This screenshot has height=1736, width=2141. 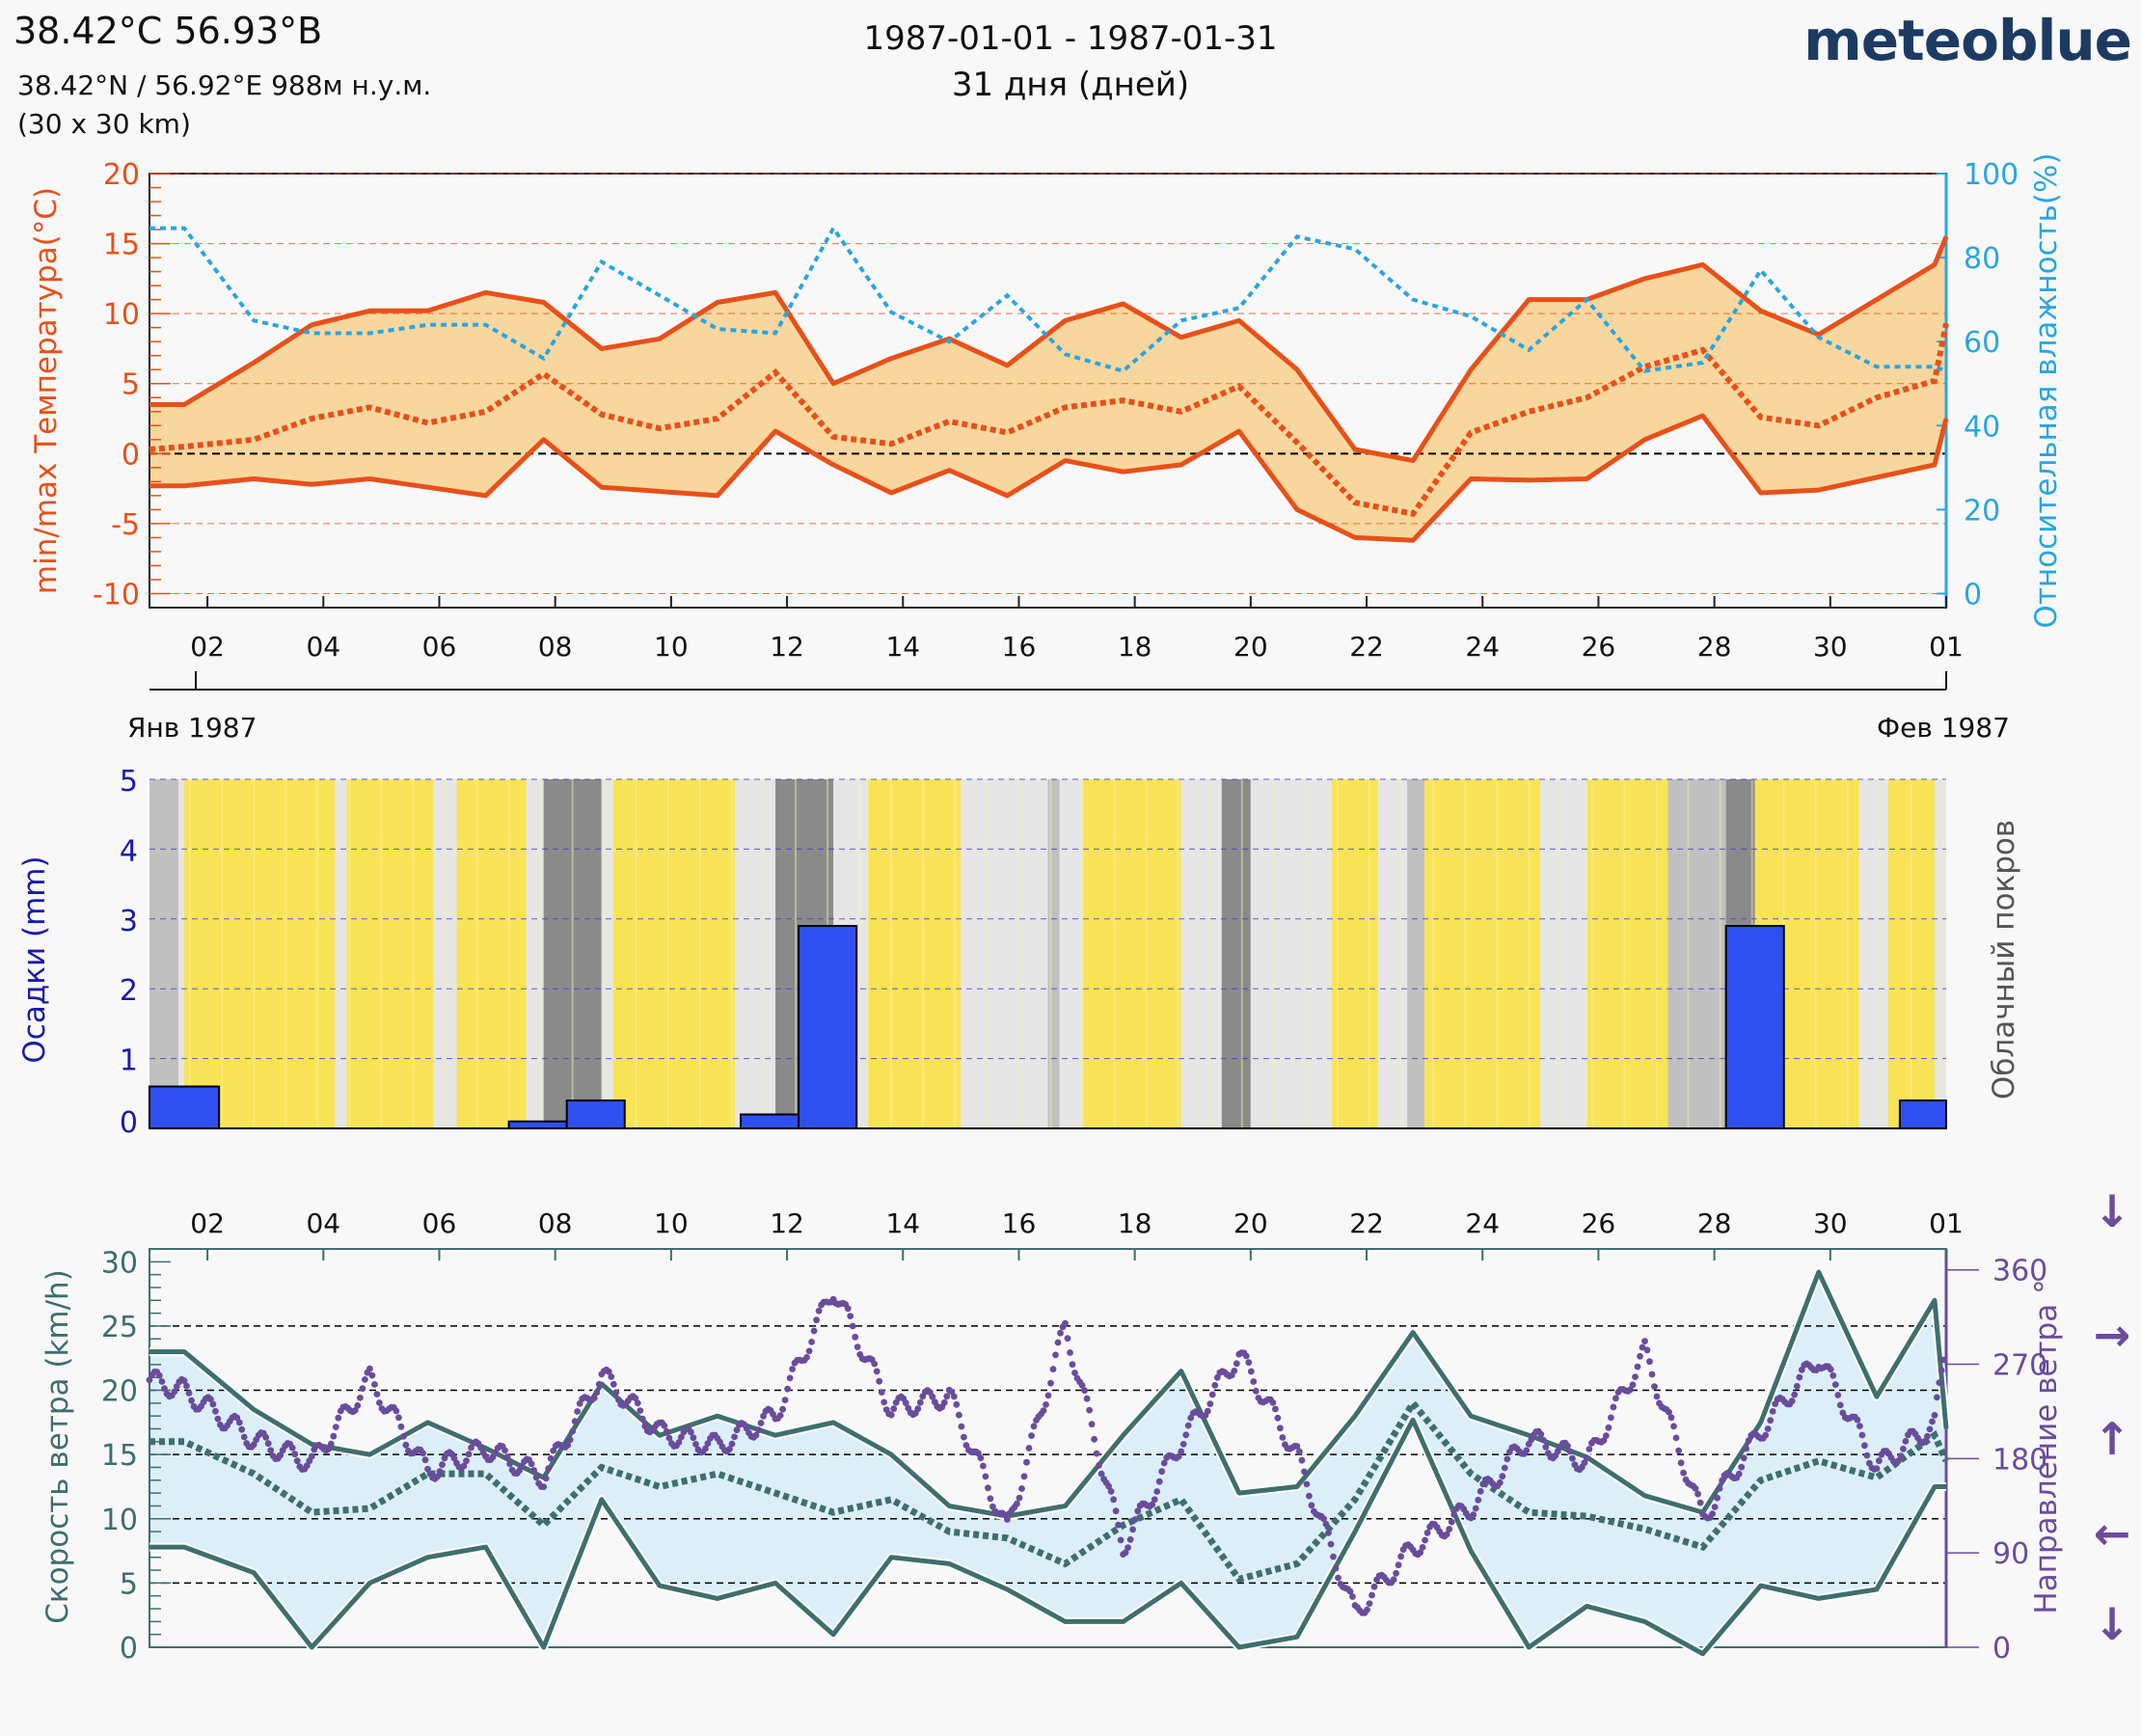 I want to click on temperature-tick-label: 5, so click(x=131, y=385).